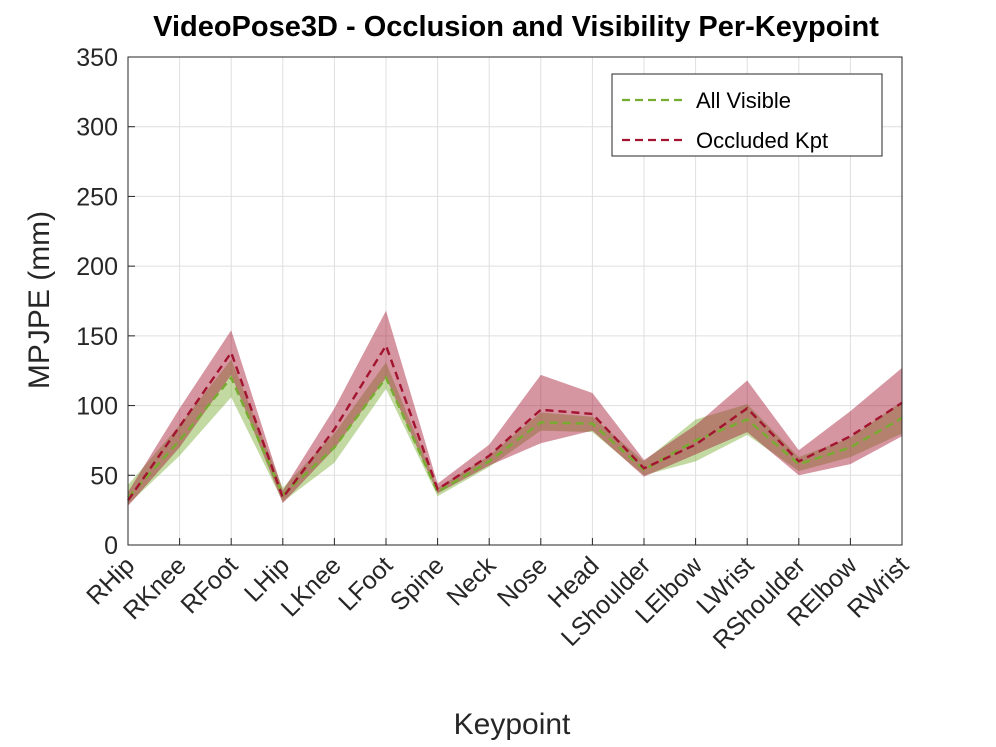  Describe the element at coordinates (209, 585) in the screenshot. I see `x-tick-label-rfoot: RFoot` at that location.